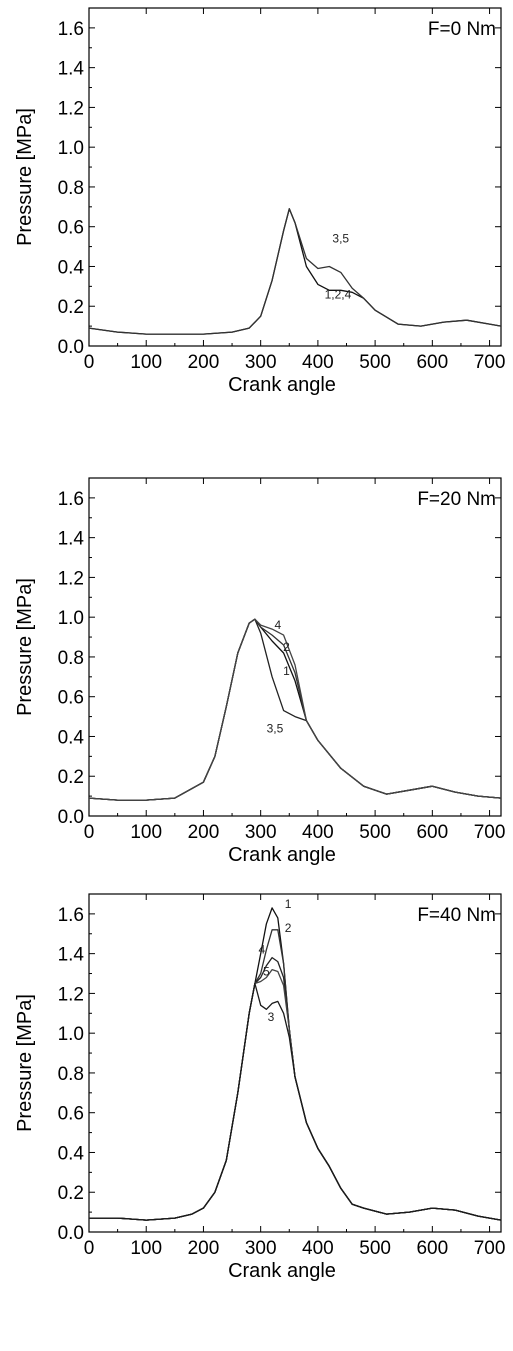 This screenshot has width=513, height=1351. I want to click on curve-annotation: 5, so click(266, 972).